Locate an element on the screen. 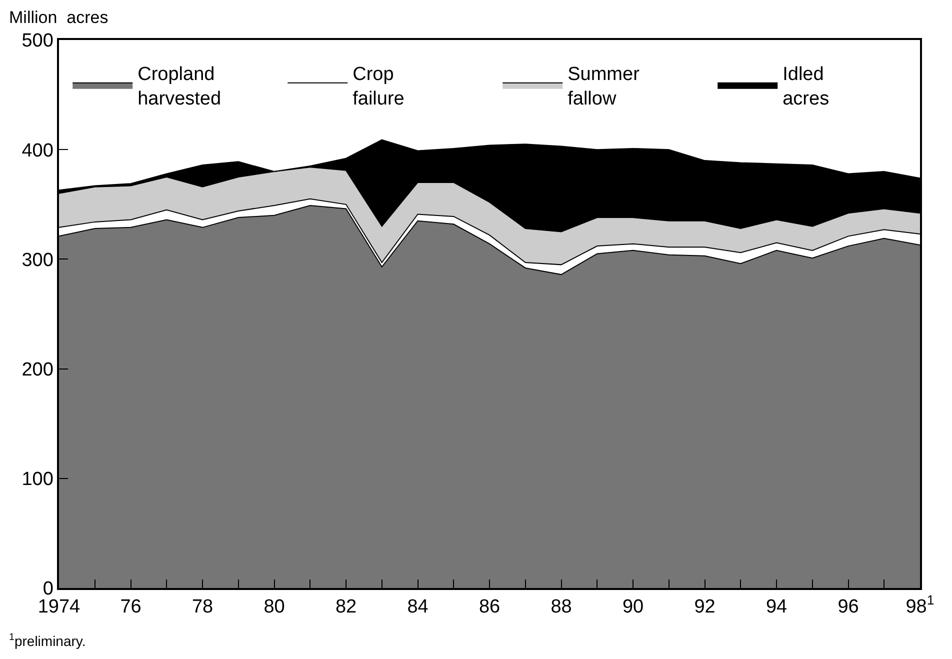 The image size is (952, 659). y-tick-label: 100 is located at coordinates (38, 479).